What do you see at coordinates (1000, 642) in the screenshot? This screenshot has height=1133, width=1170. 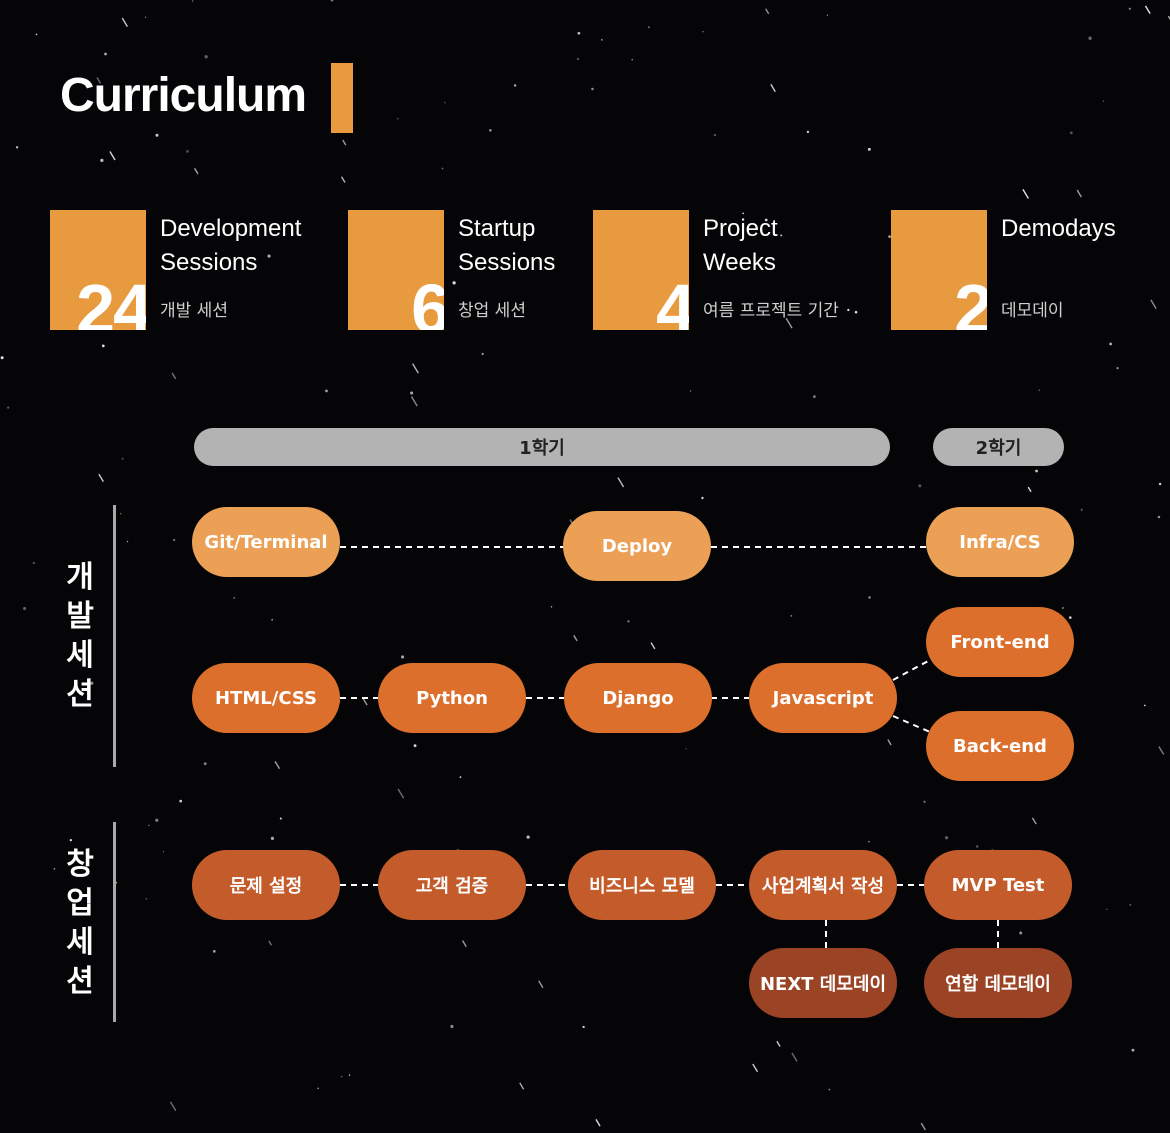 I see `pill-front-end: Front-end` at bounding box center [1000, 642].